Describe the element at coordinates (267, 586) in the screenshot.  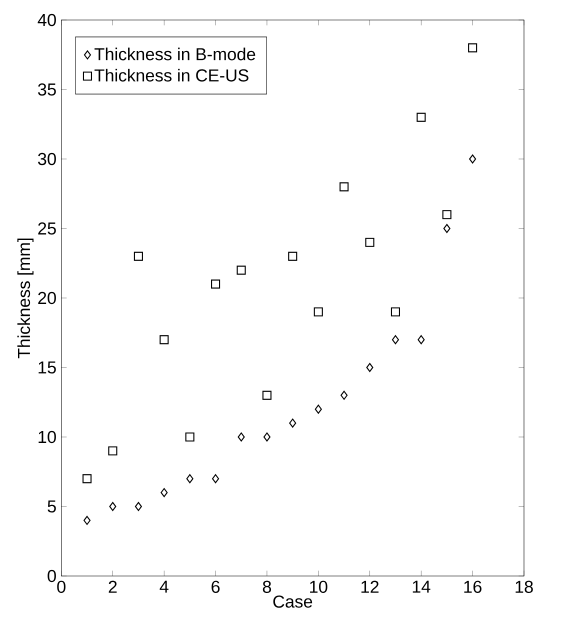
I see `x-tick-label: 8` at that location.